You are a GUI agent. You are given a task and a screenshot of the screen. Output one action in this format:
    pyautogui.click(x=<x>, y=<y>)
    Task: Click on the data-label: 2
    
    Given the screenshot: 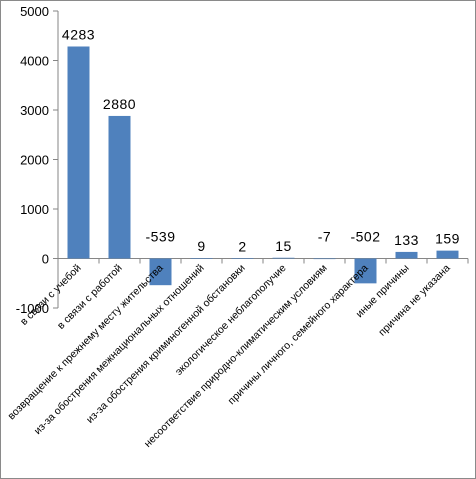 What is the action you would take?
    pyautogui.click(x=242, y=246)
    